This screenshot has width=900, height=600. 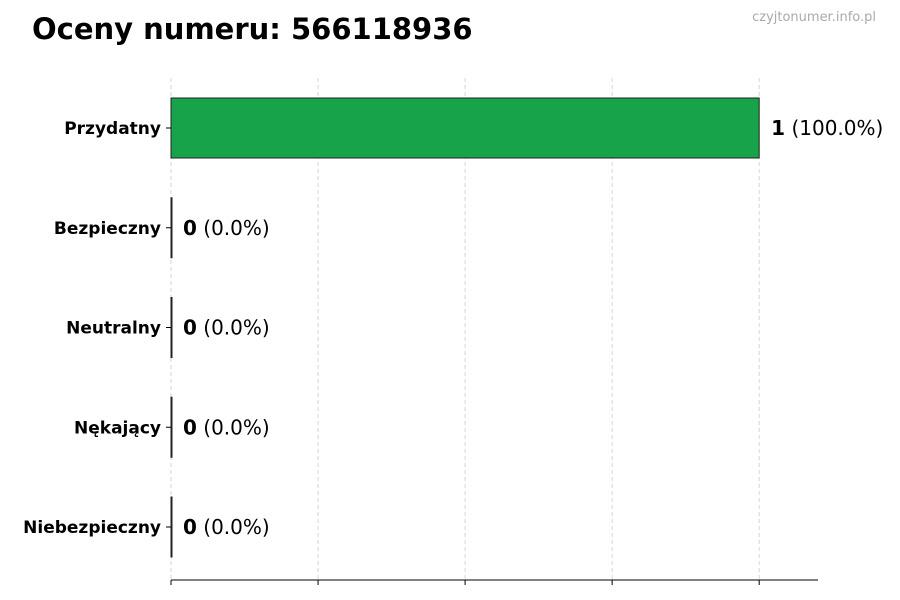 What do you see at coordinates (834, 128) in the screenshot?
I see `percent-label: (100.0%)` at bounding box center [834, 128].